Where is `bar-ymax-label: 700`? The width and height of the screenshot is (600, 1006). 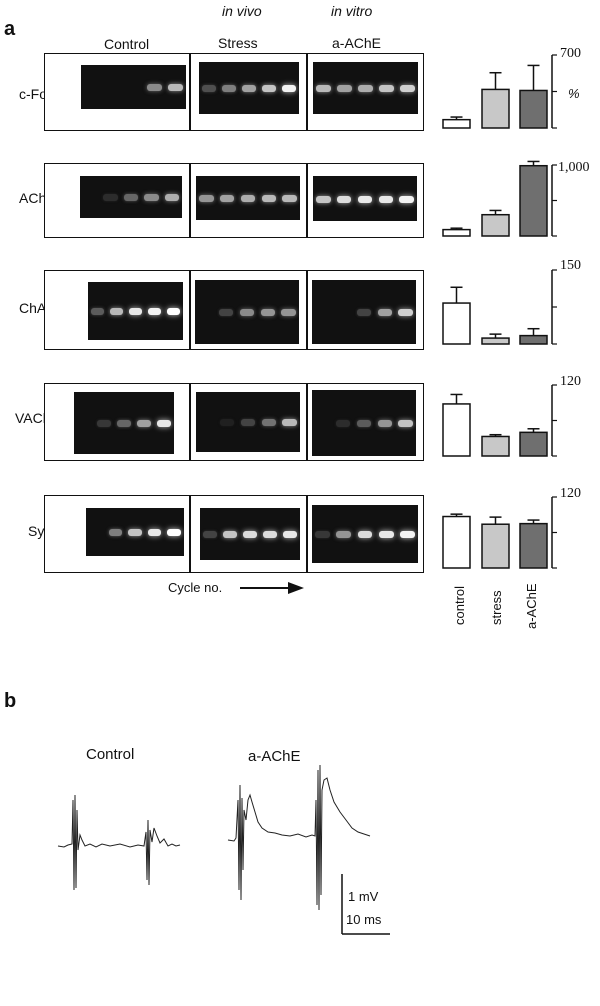
bar-ymax-label: 700 is located at coordinates (570, 53).